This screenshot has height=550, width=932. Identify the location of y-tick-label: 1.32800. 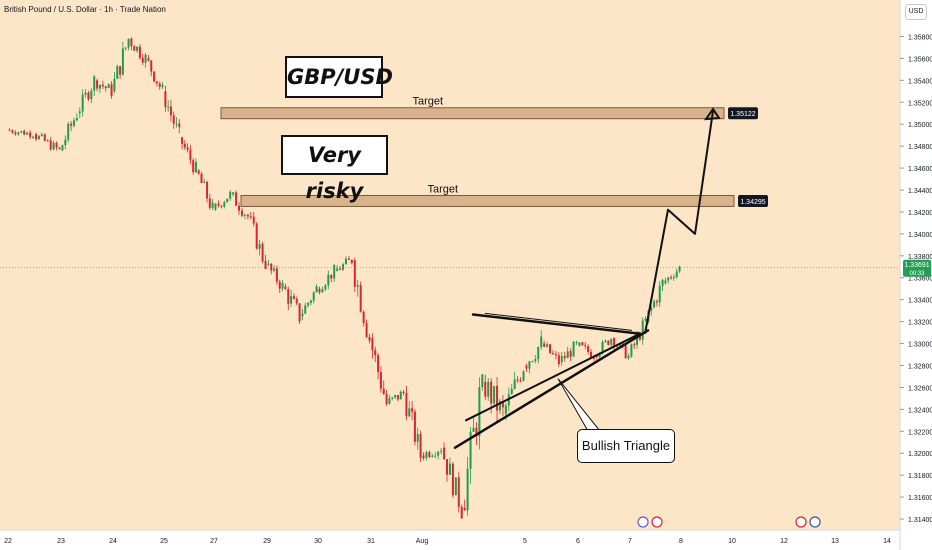
(920, 366).